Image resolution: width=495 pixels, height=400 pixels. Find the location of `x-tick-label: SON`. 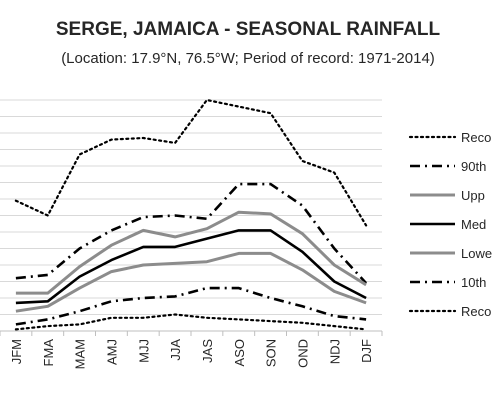

x-tick-label: SON is located at coordinates (271, 353).